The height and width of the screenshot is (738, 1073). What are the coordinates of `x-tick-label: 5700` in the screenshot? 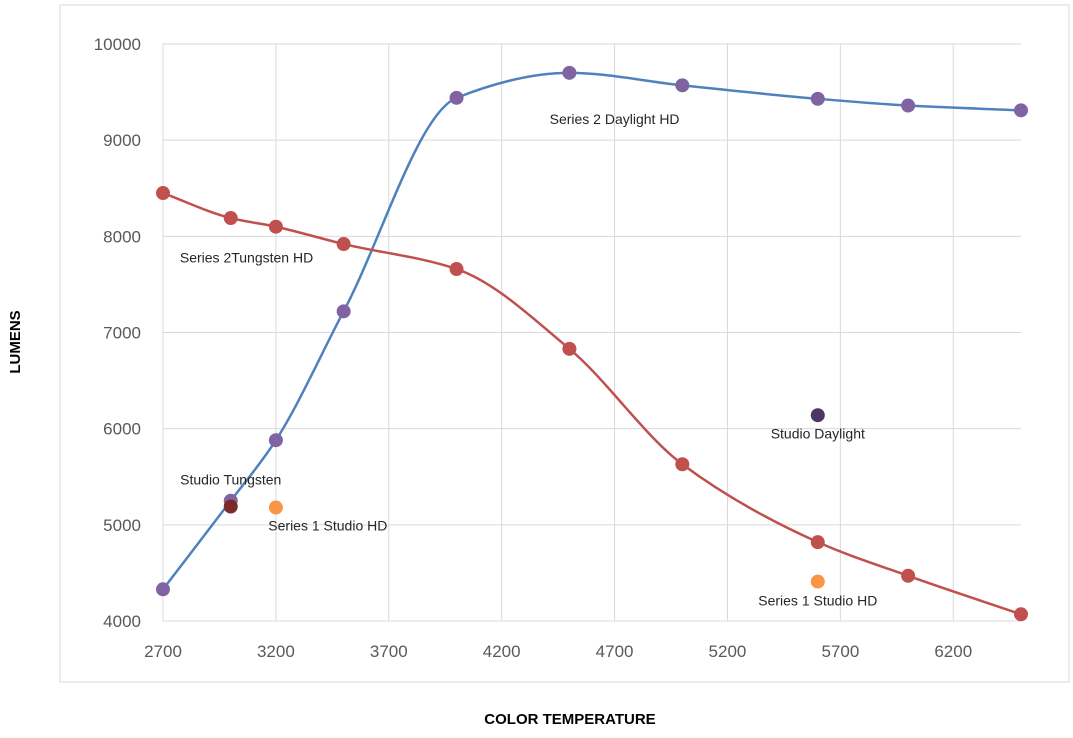 It's located at (840, 651).